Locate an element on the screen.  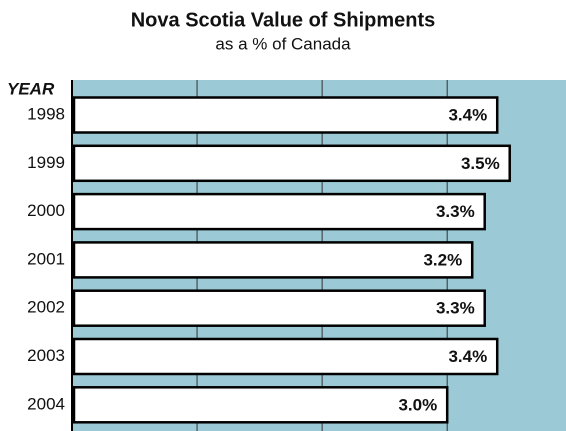
value-label: 3.5% is located at coordinates (480, 163).